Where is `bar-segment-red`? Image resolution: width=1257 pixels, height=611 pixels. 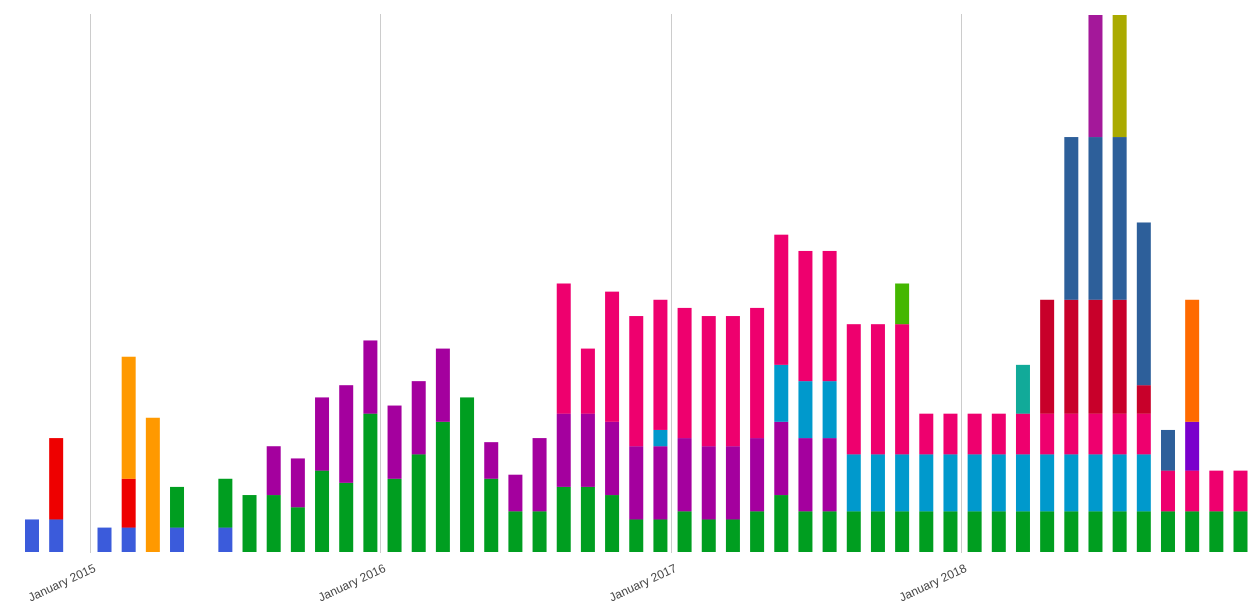 bar-segment-red is located at coordinates (56, 479).